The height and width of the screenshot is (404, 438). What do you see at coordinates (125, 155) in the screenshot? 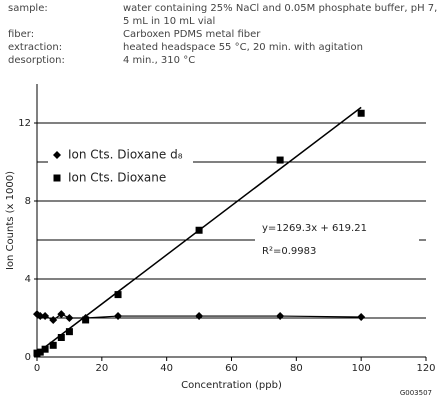
I see `legend-label: Ion Cts. Dioxane d₈` at bounding box center [125, 155].